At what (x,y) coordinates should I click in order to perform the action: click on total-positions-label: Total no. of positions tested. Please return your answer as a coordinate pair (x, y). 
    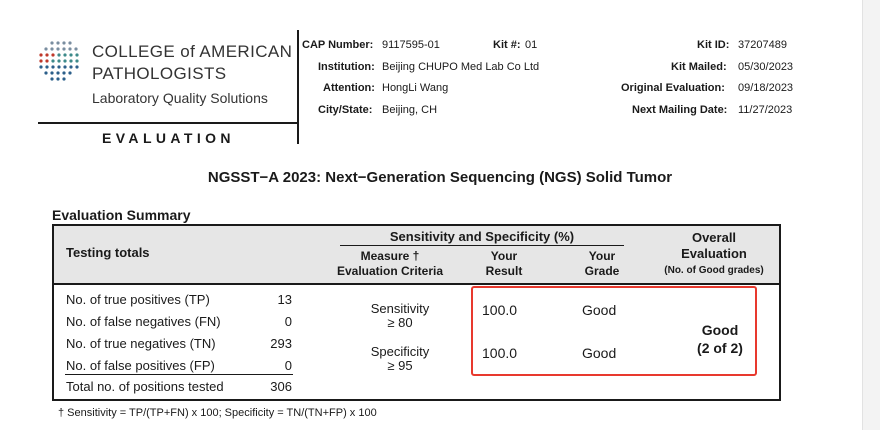
    Looking at the image, I should click on (145, 386).